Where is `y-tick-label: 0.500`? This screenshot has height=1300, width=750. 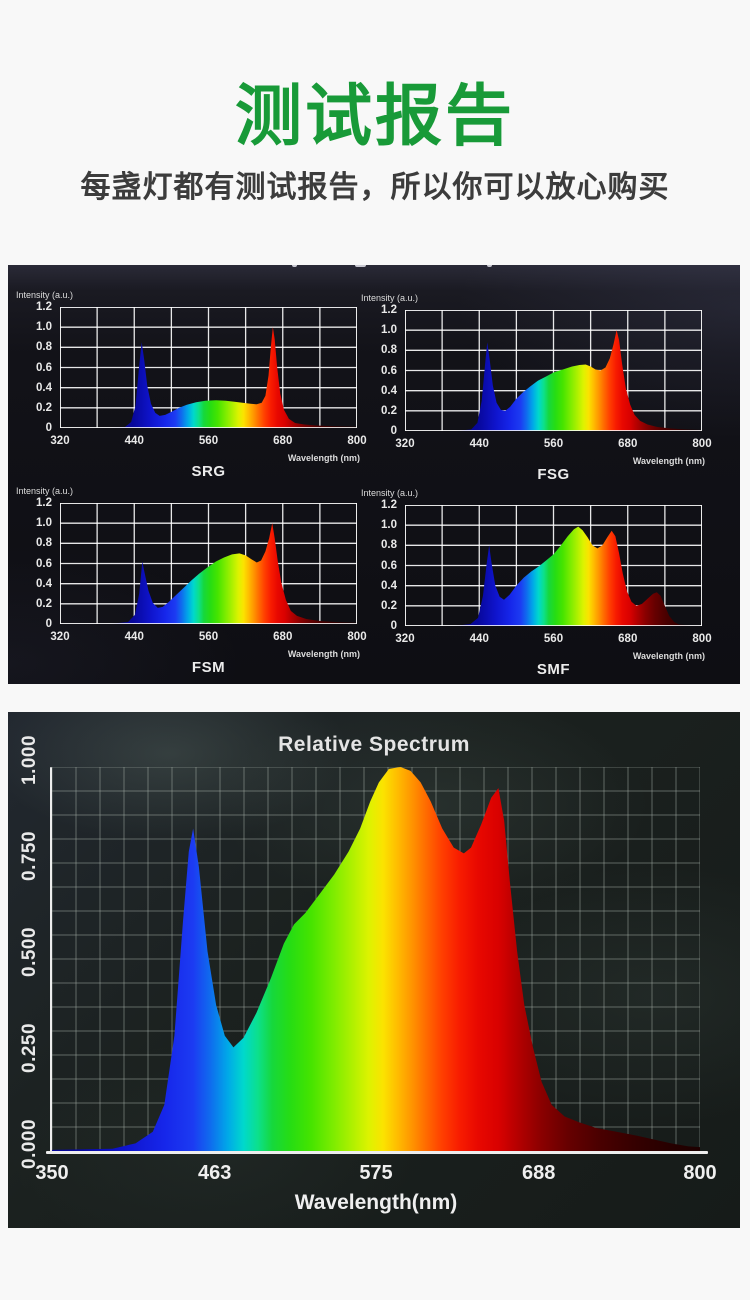 y-tick-label: 0.500 is located at coordinates (29, 951).